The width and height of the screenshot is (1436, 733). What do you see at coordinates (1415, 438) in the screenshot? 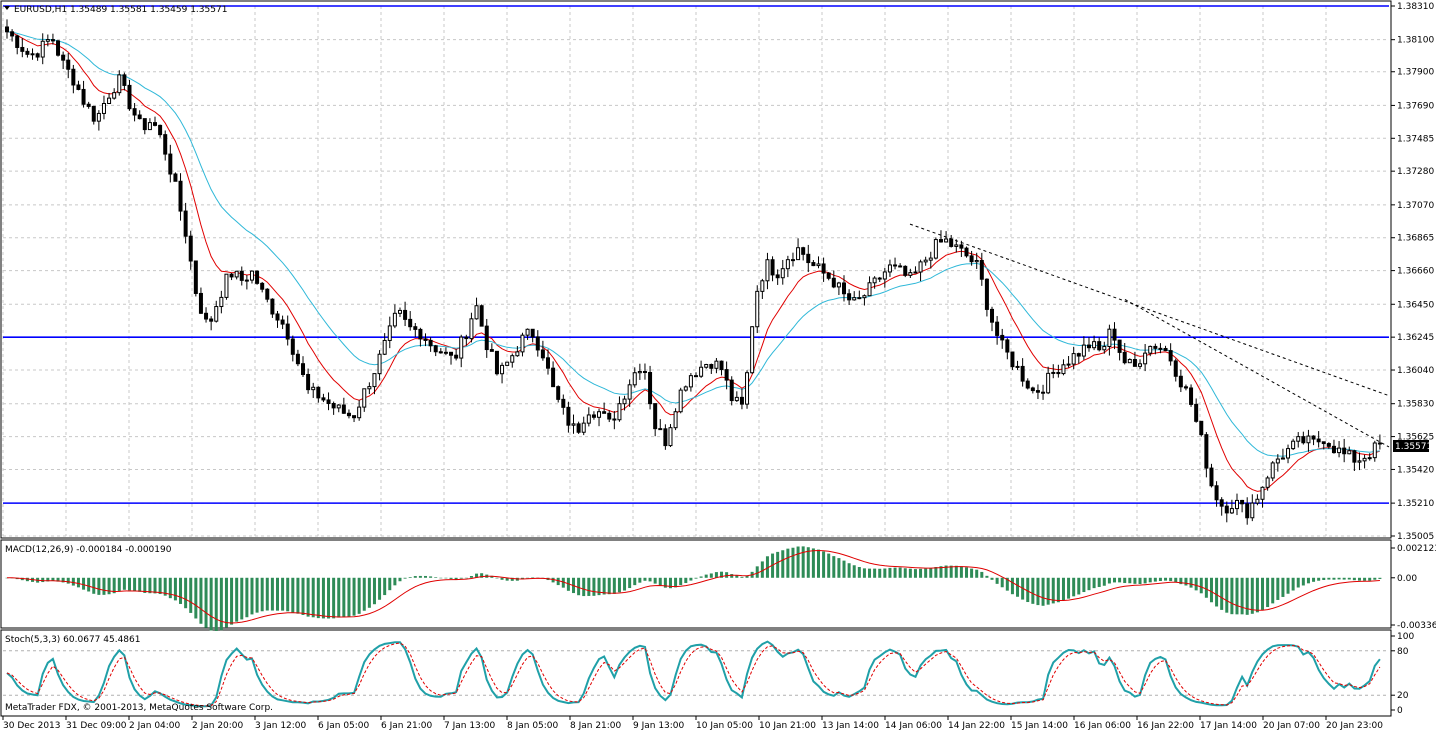
I see `price-tick-label: 1.35625` at bounding box center [1415, 438].